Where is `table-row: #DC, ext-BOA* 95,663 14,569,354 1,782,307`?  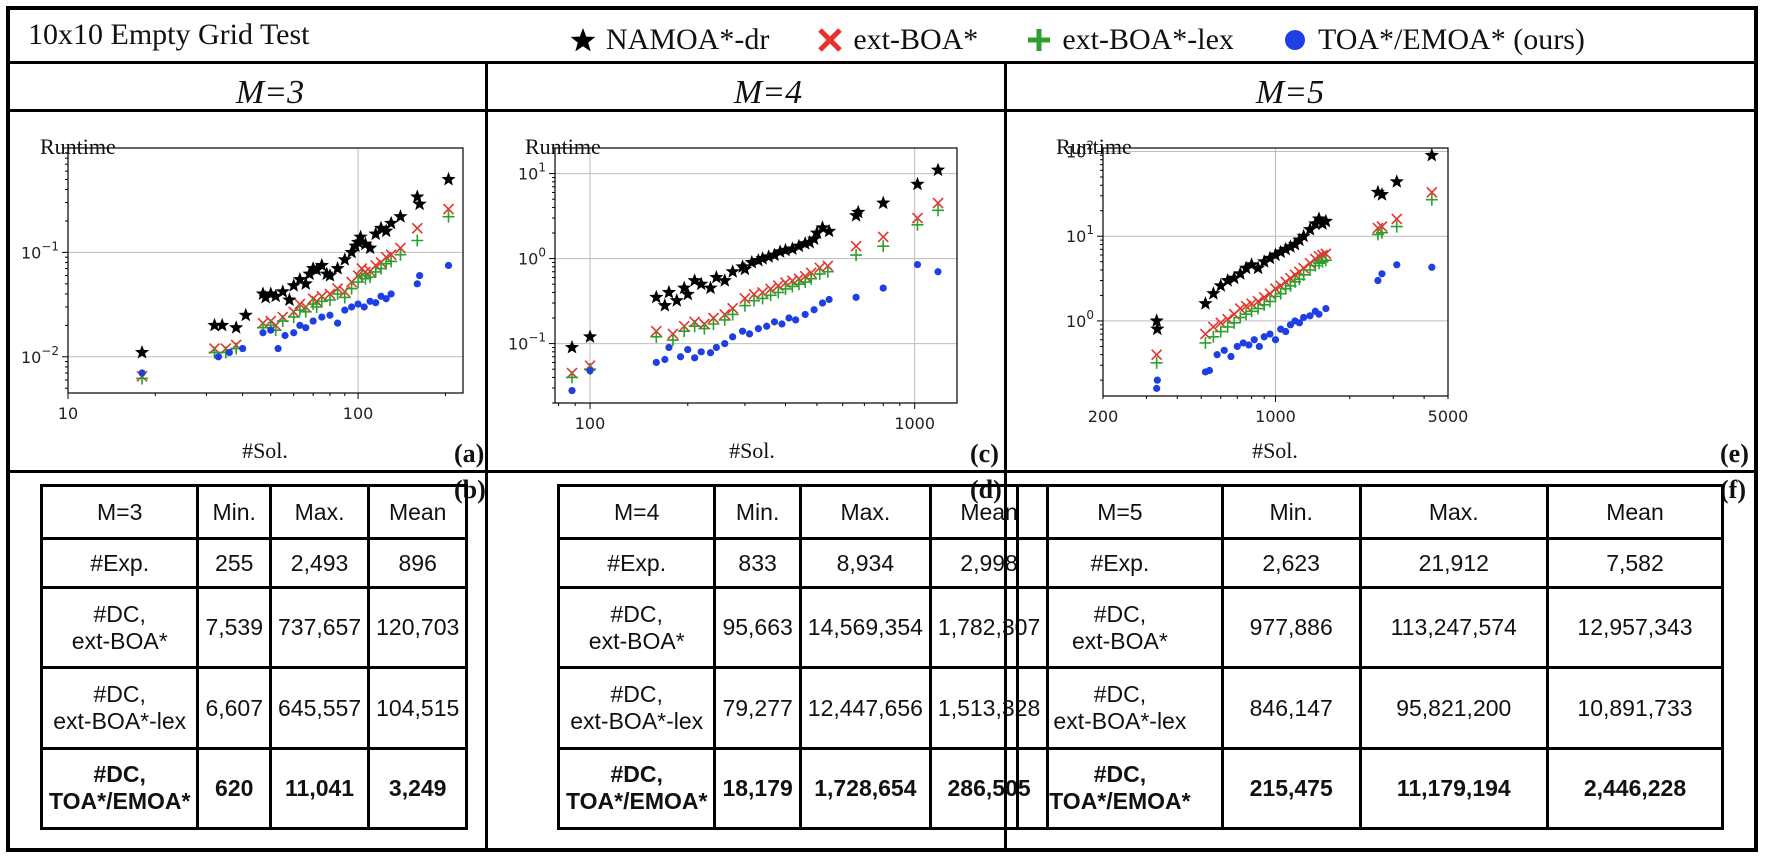 table-row: #DC, ext-BOA* 95,663 14,569,354 1,782,307 is located at coordinates (803, 628).